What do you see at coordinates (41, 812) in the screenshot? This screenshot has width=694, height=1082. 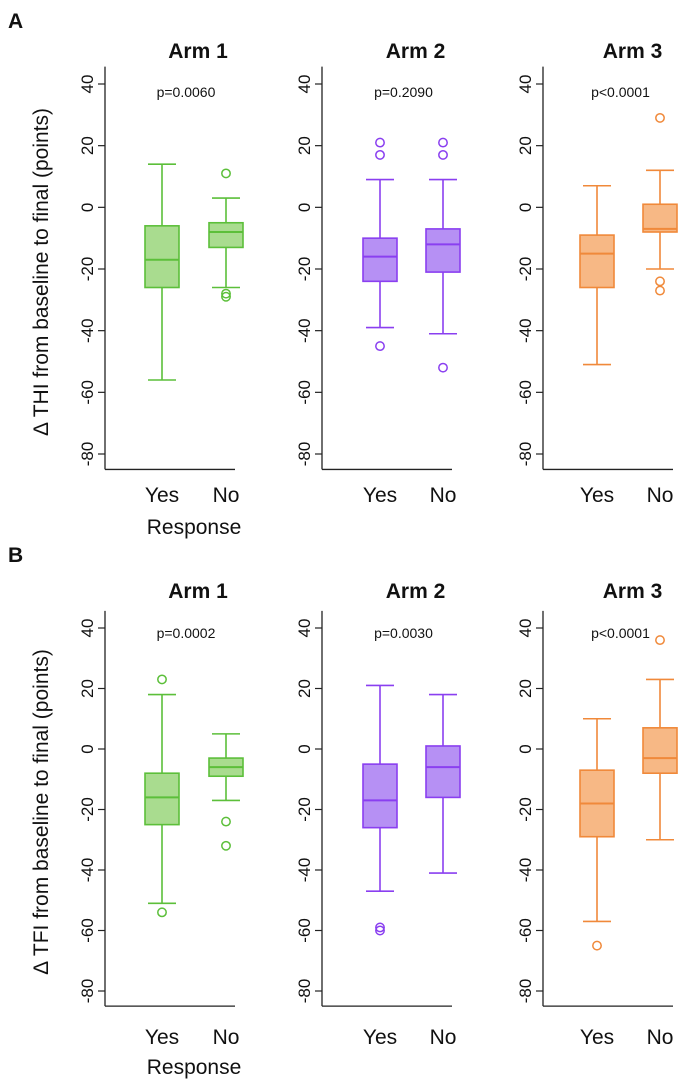 I see `y-axis-label: Δ TFI from baseline to final (points)` at bounding box center [41, 812].